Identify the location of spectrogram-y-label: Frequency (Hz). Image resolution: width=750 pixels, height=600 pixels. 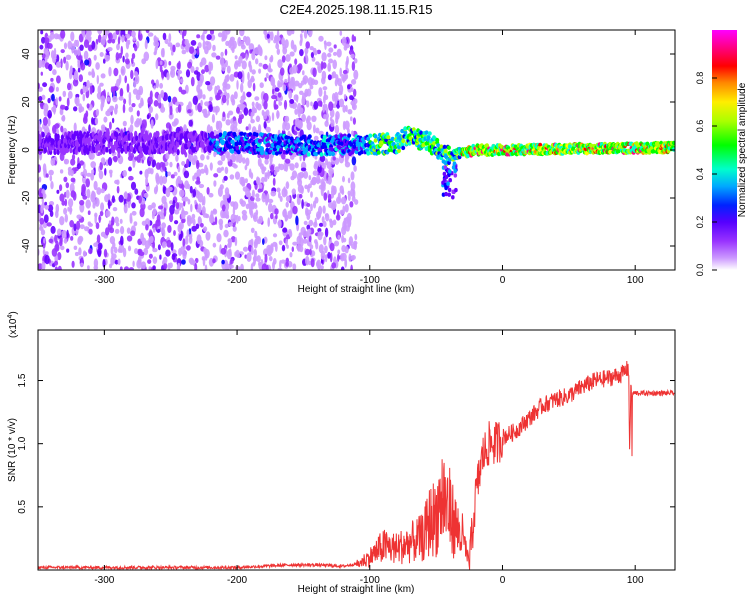
(12, 150).